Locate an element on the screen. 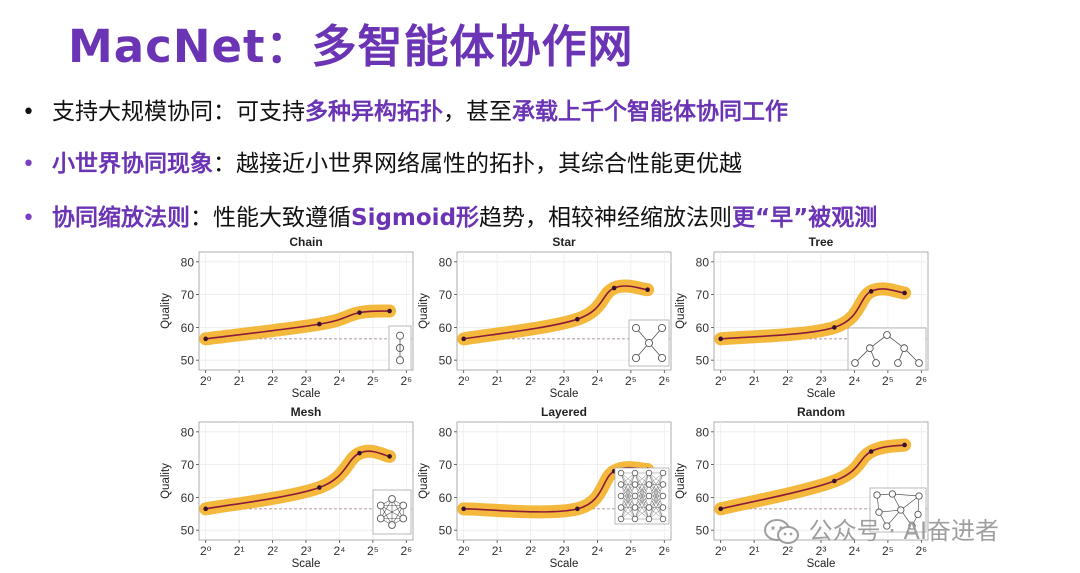  y-tick-label: 50 is located at coordinates (703, 531).